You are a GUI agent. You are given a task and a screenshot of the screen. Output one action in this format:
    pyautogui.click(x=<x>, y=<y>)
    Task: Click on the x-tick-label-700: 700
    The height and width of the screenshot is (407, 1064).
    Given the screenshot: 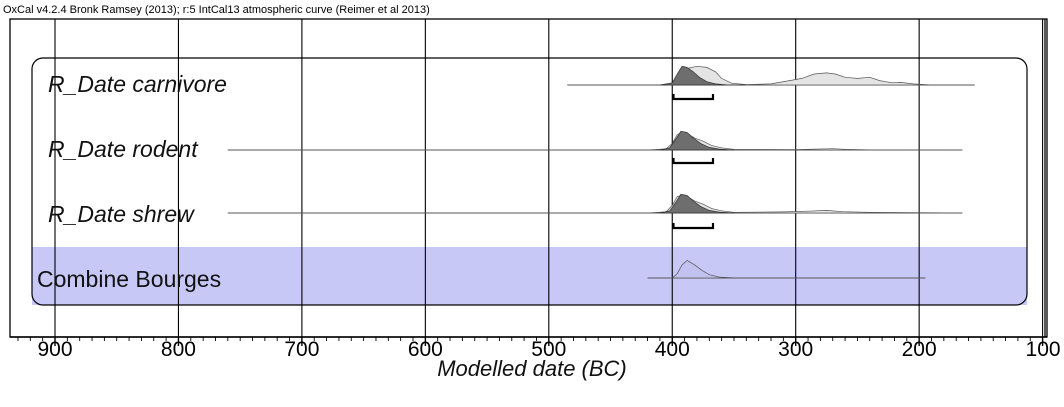 What is the action you would take?
    pyautogui.click(x=301, y=349)
    